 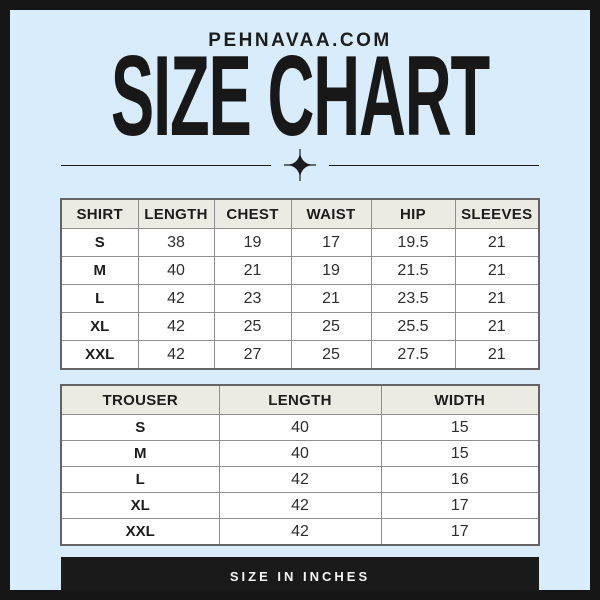 What do you see at coordinates (413, 242) in the screenshot?
I see `value-cell: 19.5` at bounding box center [413, 242].